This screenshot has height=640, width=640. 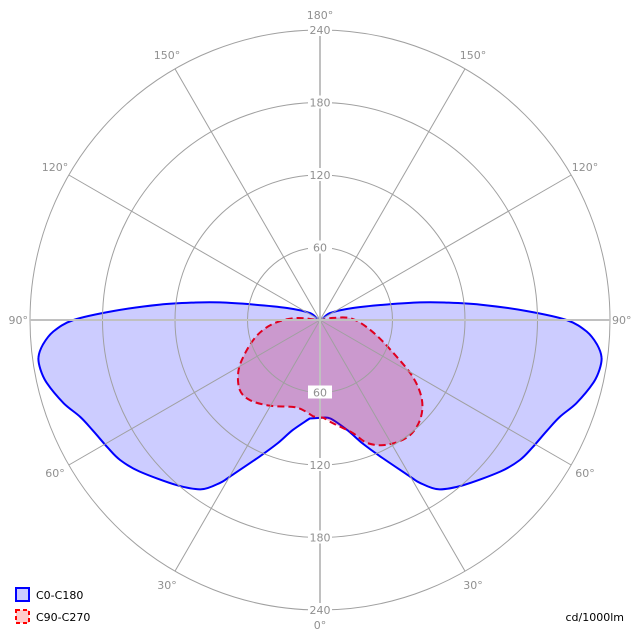 I want to click on unit-label: cd/1000lm, so click(x=594, y=617).